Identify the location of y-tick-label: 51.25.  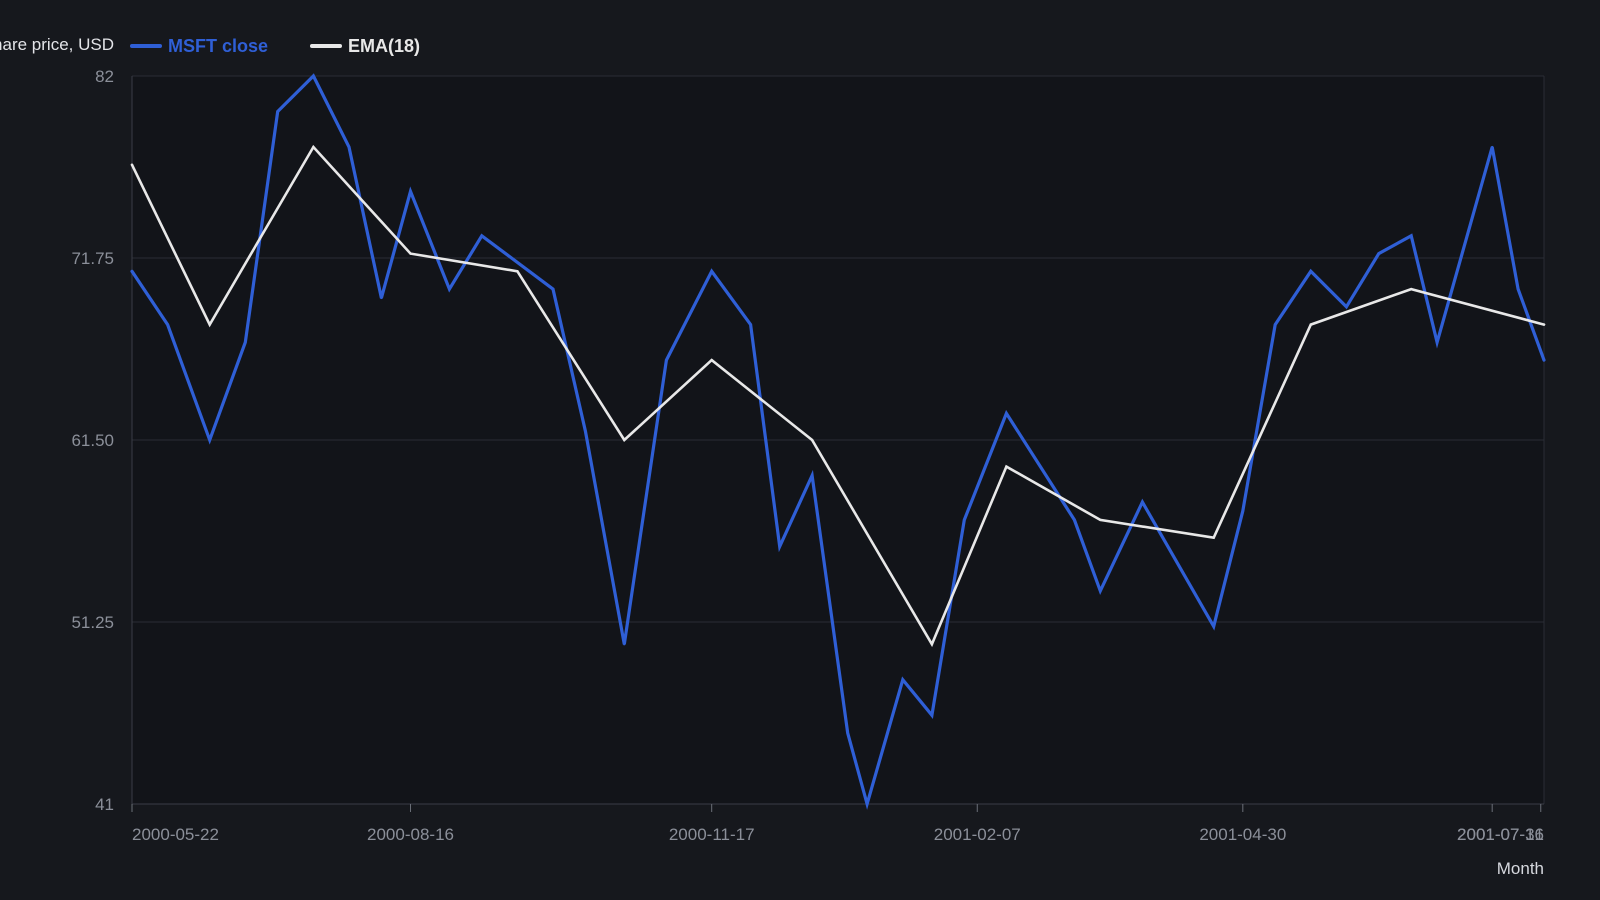
(92, 622).